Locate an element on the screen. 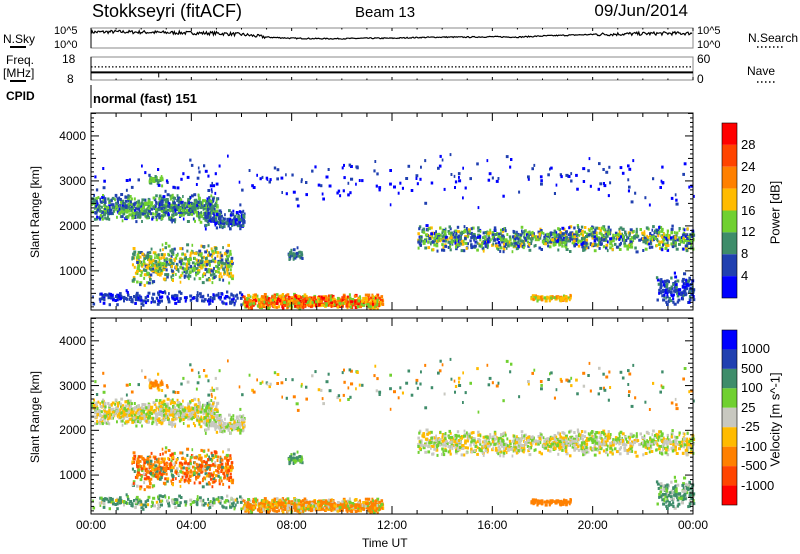 This screenshot has height=554, width=800. freq-top: 18 is located at coordinates (69, 59).